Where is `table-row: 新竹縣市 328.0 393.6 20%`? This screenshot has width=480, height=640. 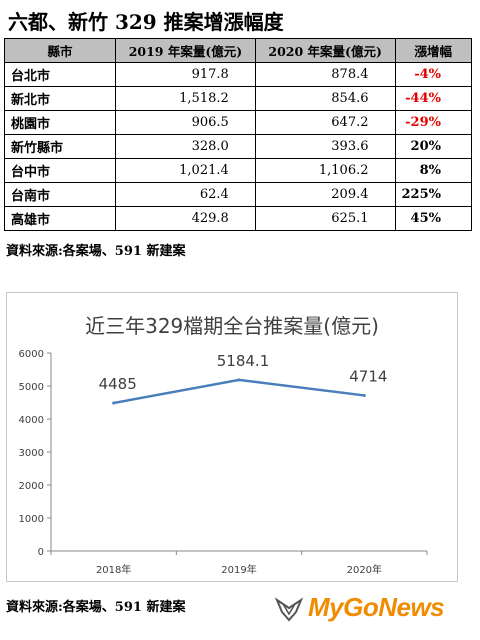
table-row: 新竹縣市 328.0 393.6 20% is located at coordinates (237, 146).